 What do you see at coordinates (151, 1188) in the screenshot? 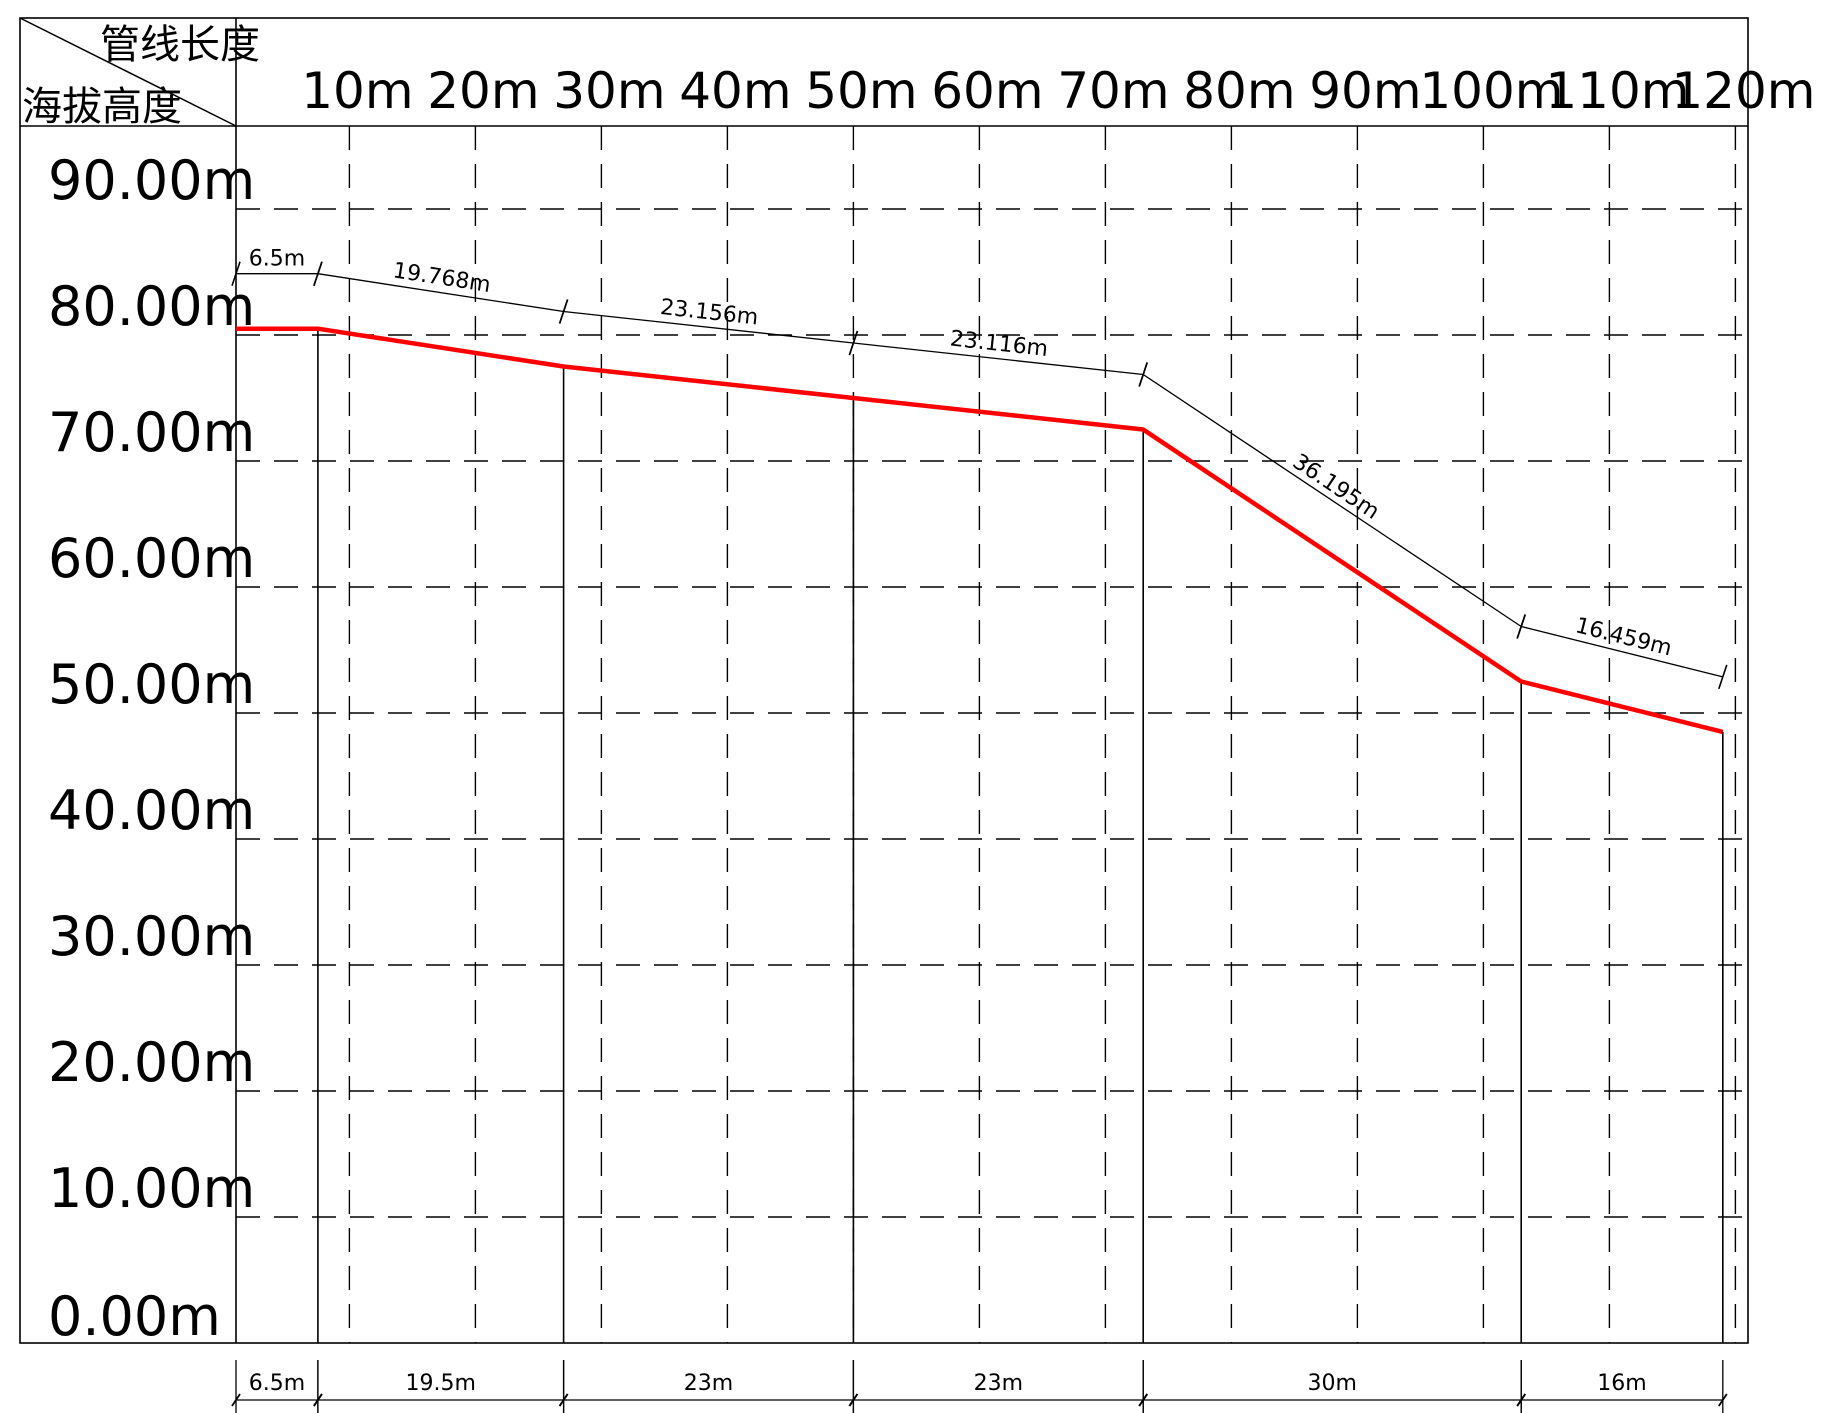
I see `y-tick-label: 10.00m` at bounding box center [151, 1188].